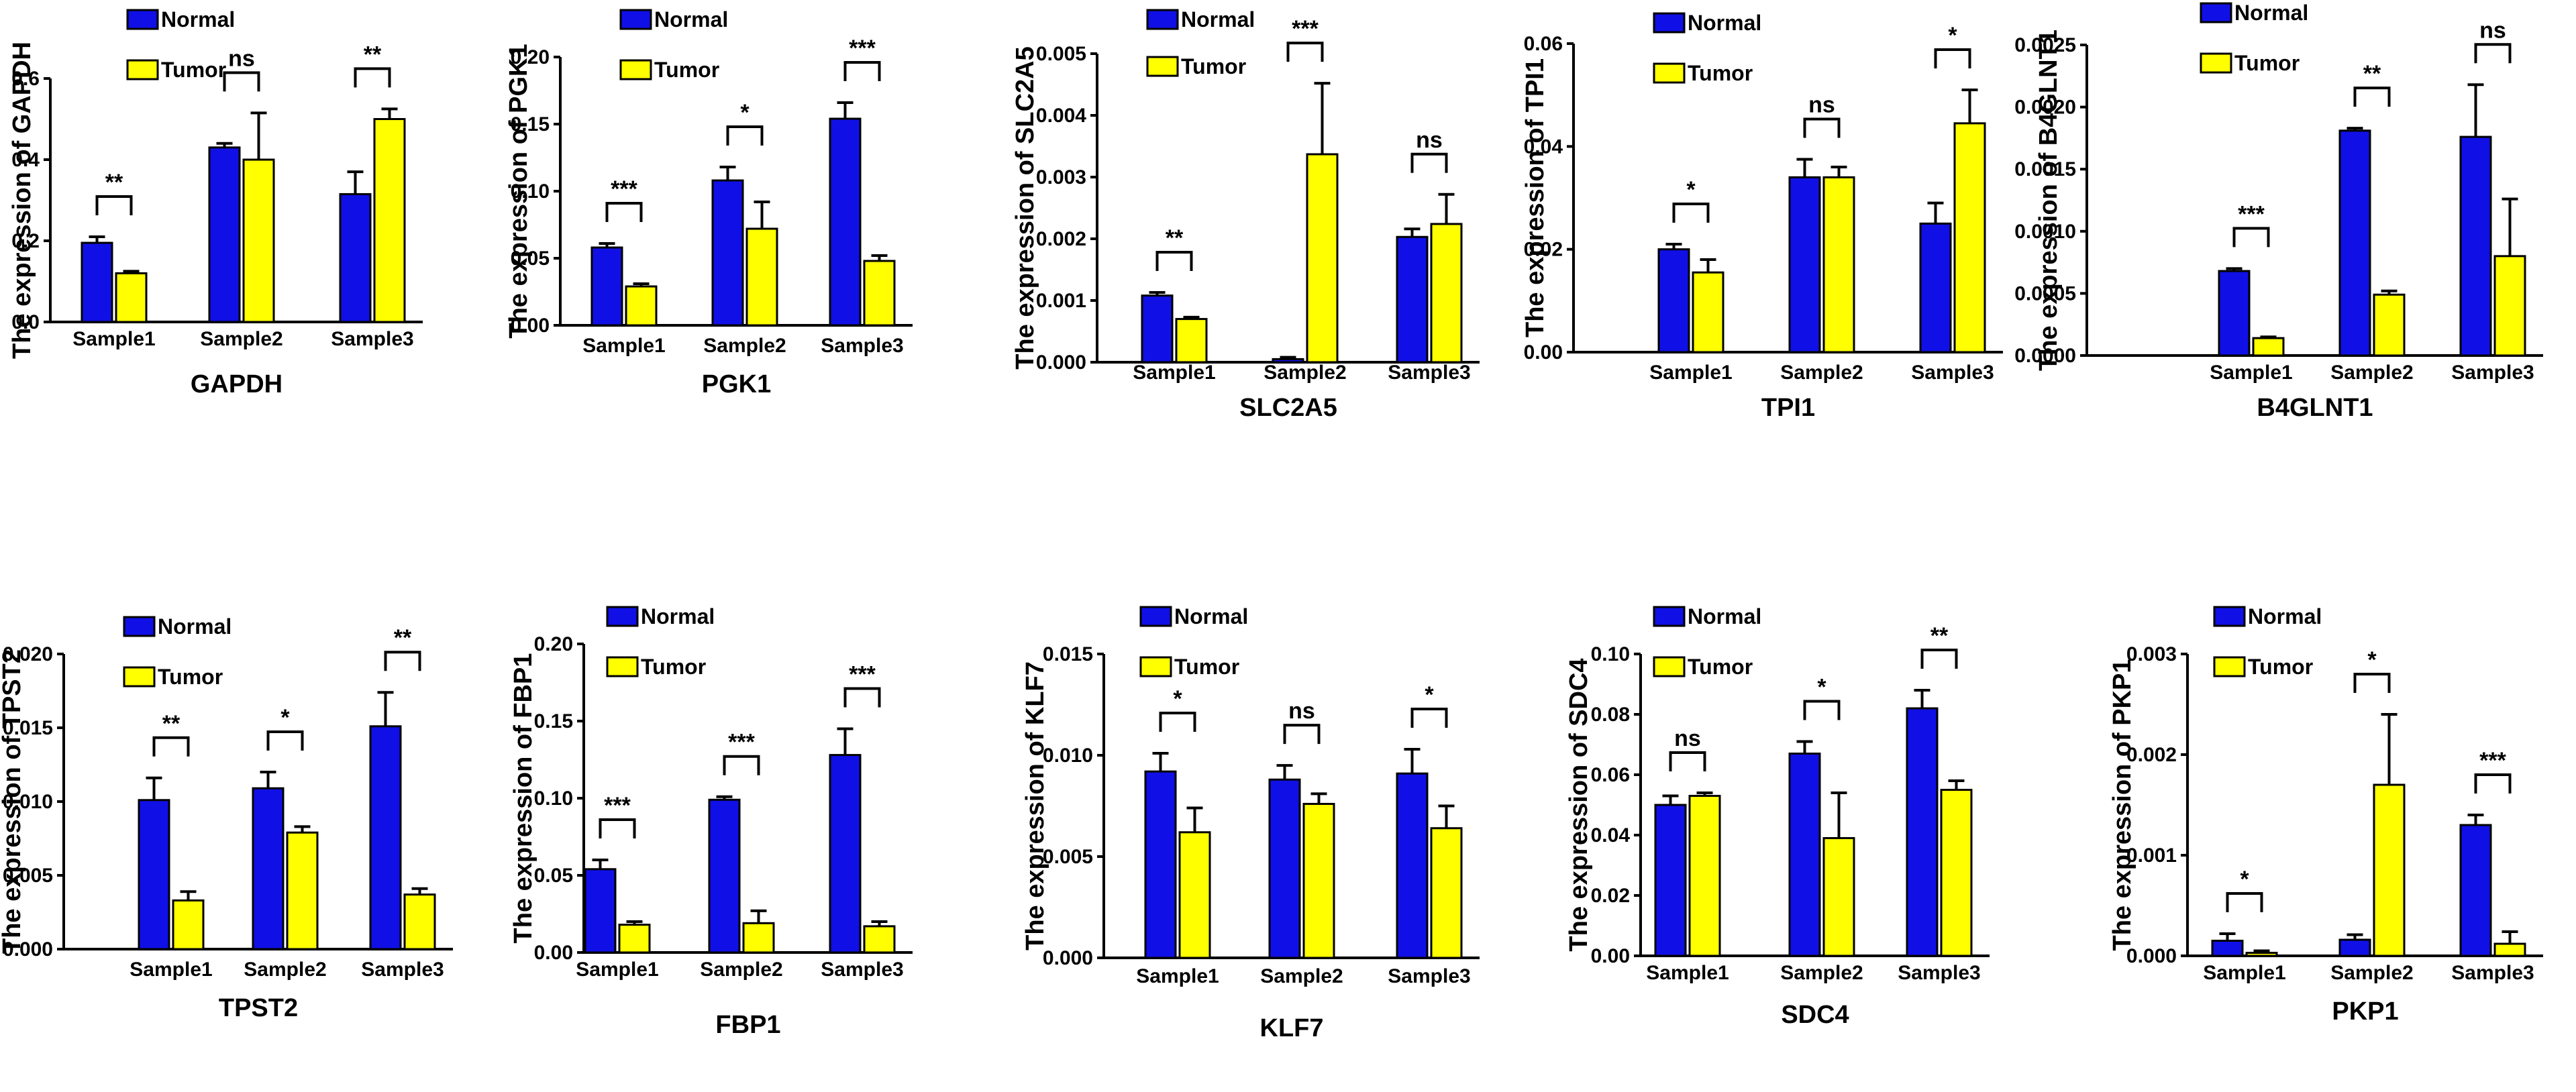 The image size is (2576, 1092). What do you see at coordinates (553, 876) in the screenshot?
I see `y-tick-label: 0.05` at bounding box center [553, 876].